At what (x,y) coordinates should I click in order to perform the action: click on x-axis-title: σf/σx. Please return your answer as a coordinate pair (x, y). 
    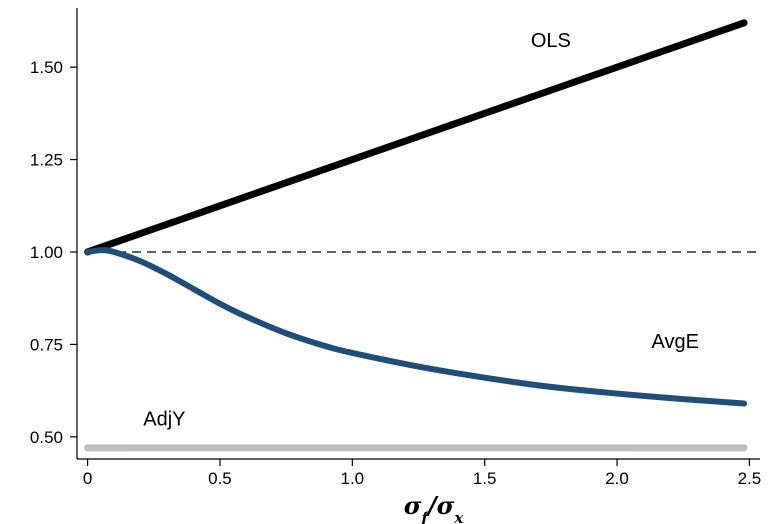
    Looking at the image, I should click on (434, 507).